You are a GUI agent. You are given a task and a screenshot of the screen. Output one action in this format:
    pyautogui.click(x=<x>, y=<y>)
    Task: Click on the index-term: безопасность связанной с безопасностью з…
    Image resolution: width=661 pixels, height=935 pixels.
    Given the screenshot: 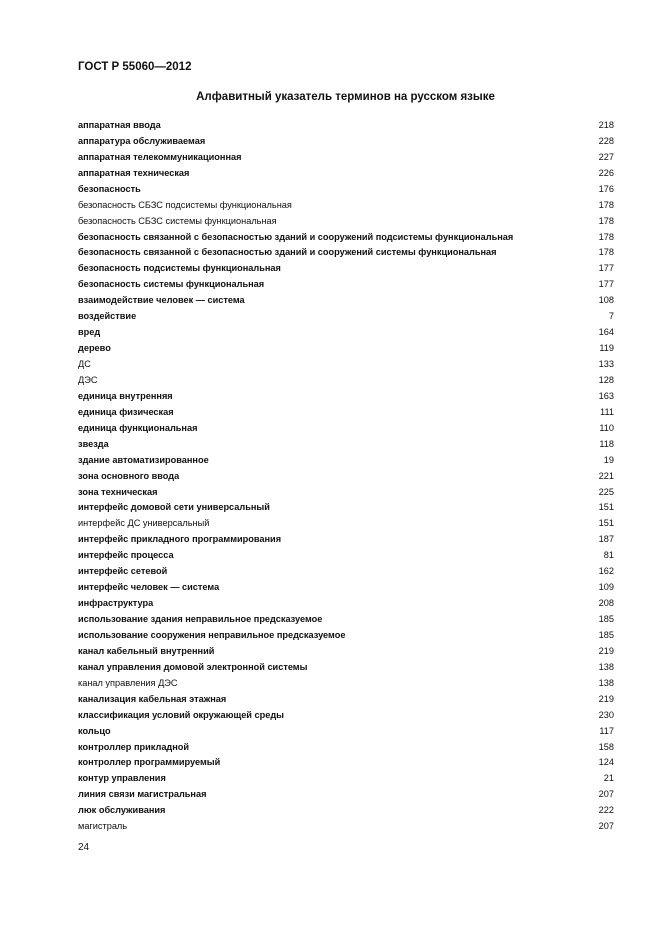 What is the action you would take?
    pyautogui.click(x=287, y=252)
    